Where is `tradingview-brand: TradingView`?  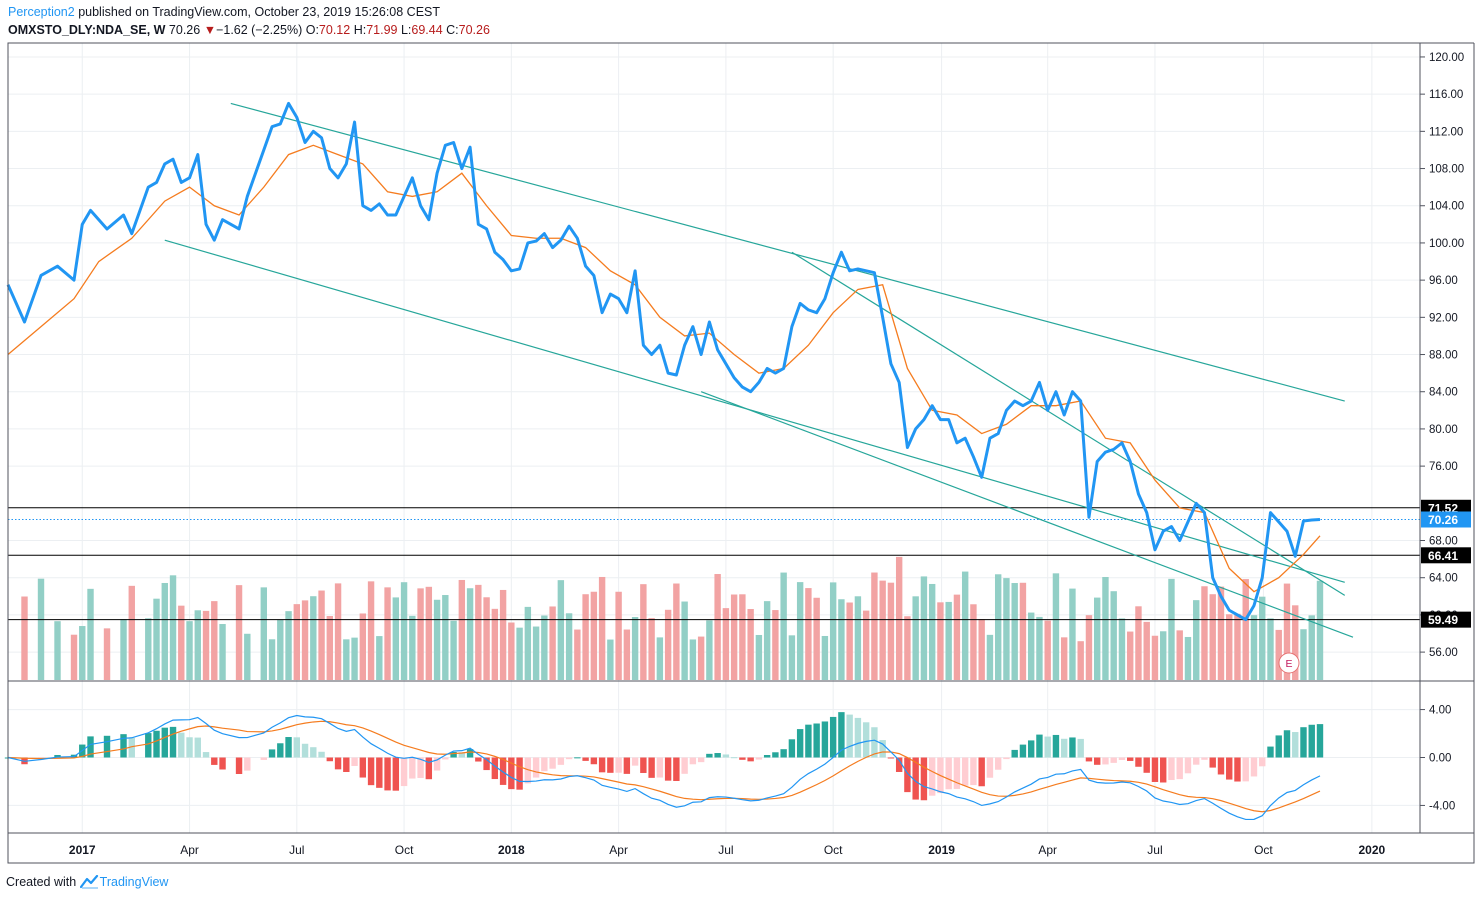
tradingview-brand: TradingView is located at coordinates (134, 882).